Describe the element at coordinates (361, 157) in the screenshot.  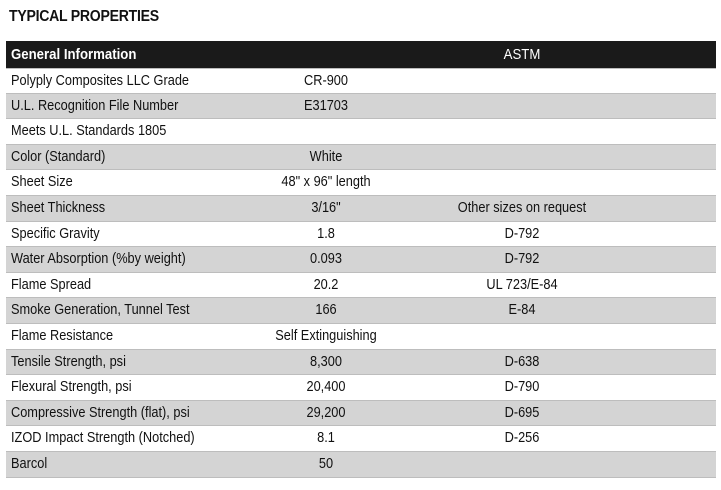
I see `table-row: Color (Standard) White` at that location.